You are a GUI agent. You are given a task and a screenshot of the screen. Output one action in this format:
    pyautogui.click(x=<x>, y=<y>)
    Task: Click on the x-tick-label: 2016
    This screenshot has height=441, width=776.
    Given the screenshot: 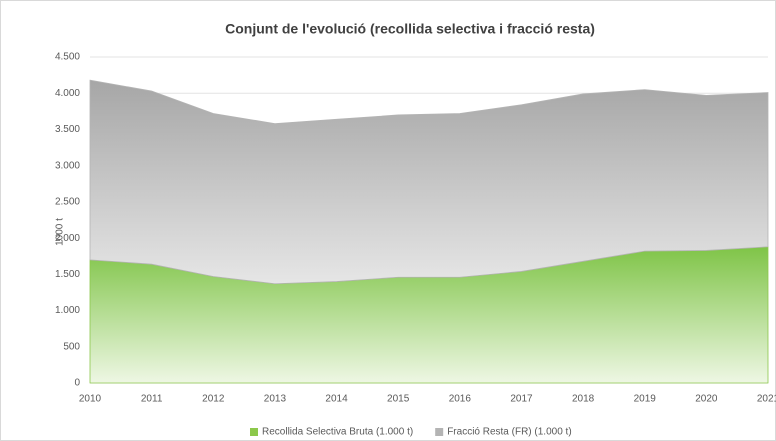 What is the action you would take?
    pyautogui.click(x=460, y=399)
    